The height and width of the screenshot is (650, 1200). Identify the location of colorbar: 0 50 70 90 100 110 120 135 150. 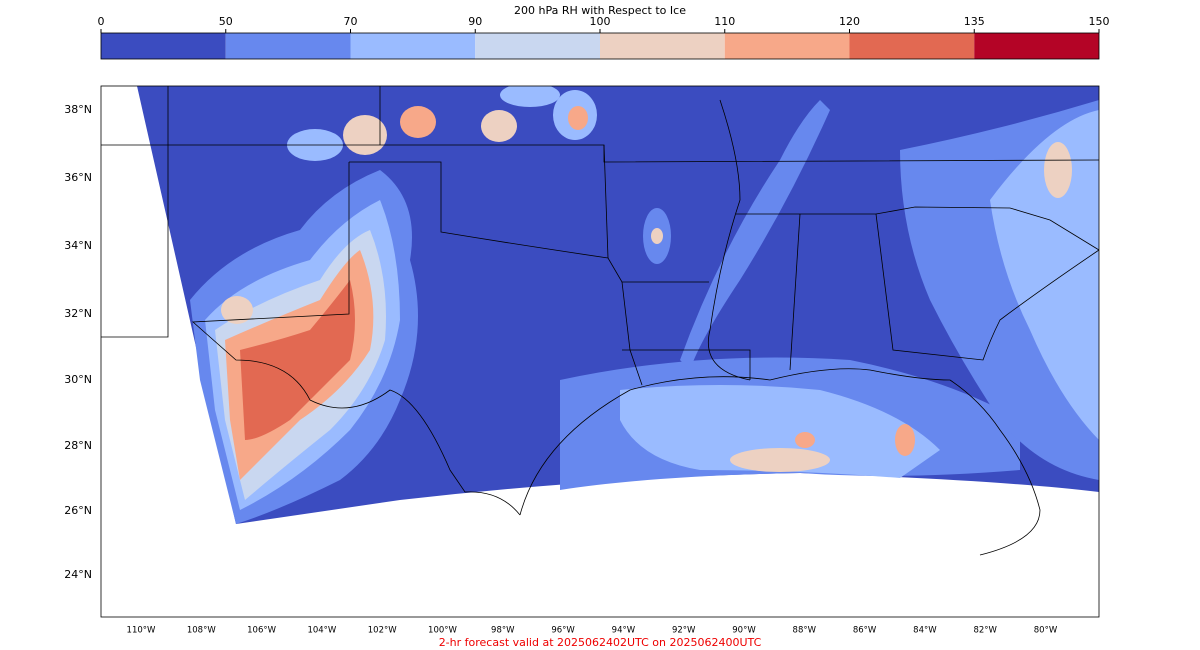
(604, 37).